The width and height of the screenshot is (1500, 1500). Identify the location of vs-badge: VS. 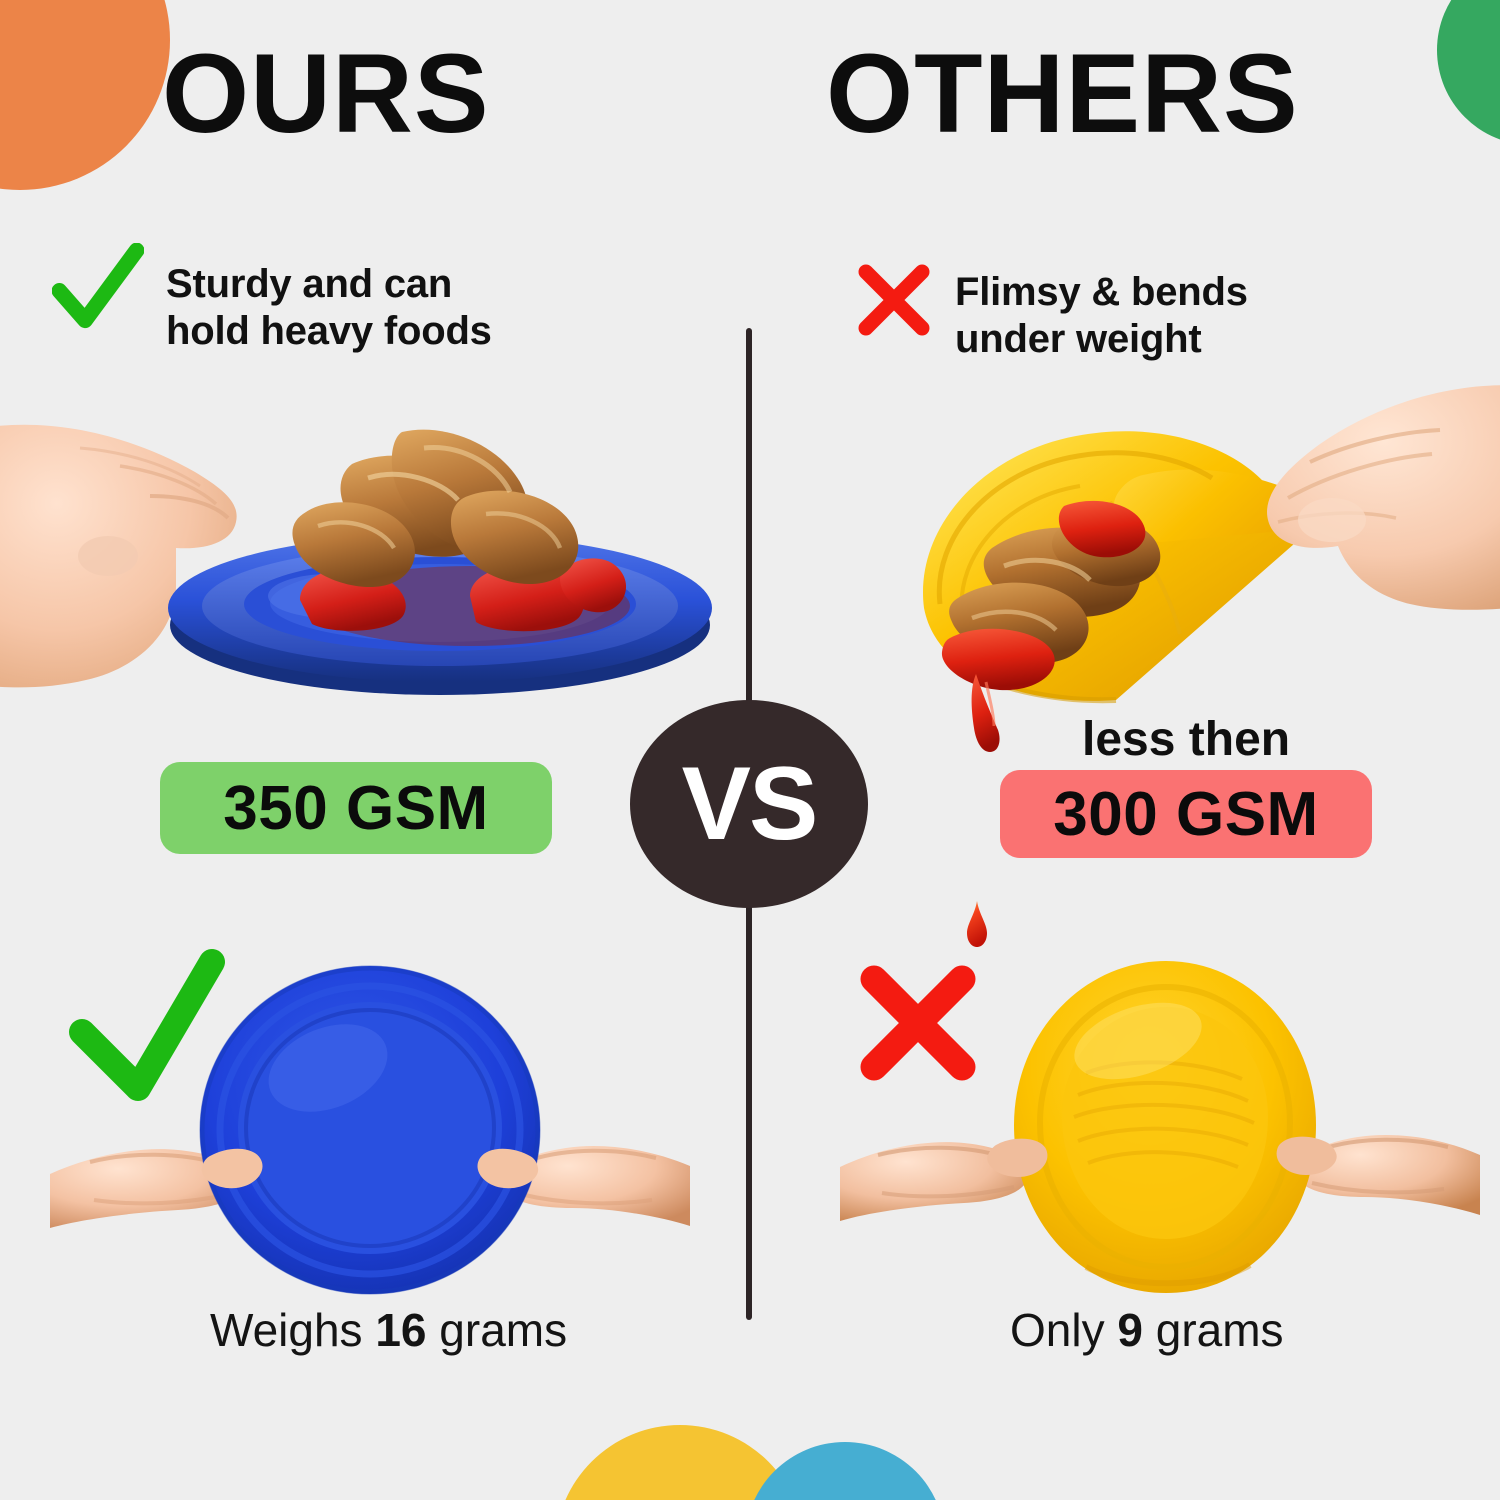
(749, 804).